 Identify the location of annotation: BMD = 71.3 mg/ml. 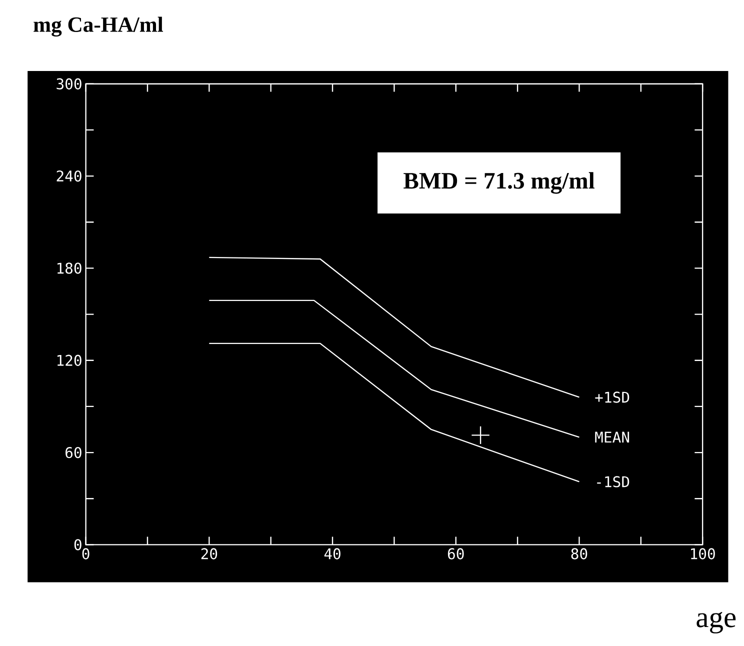
(499, 183).